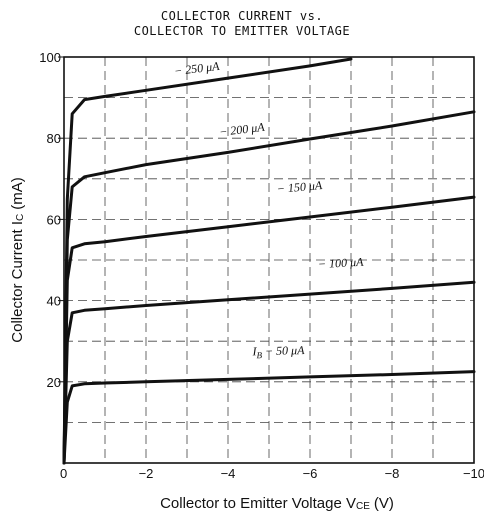 The height and width of the screenshot is (517, 484). I want to click on y-tick-label: 20, so click(54, 382).